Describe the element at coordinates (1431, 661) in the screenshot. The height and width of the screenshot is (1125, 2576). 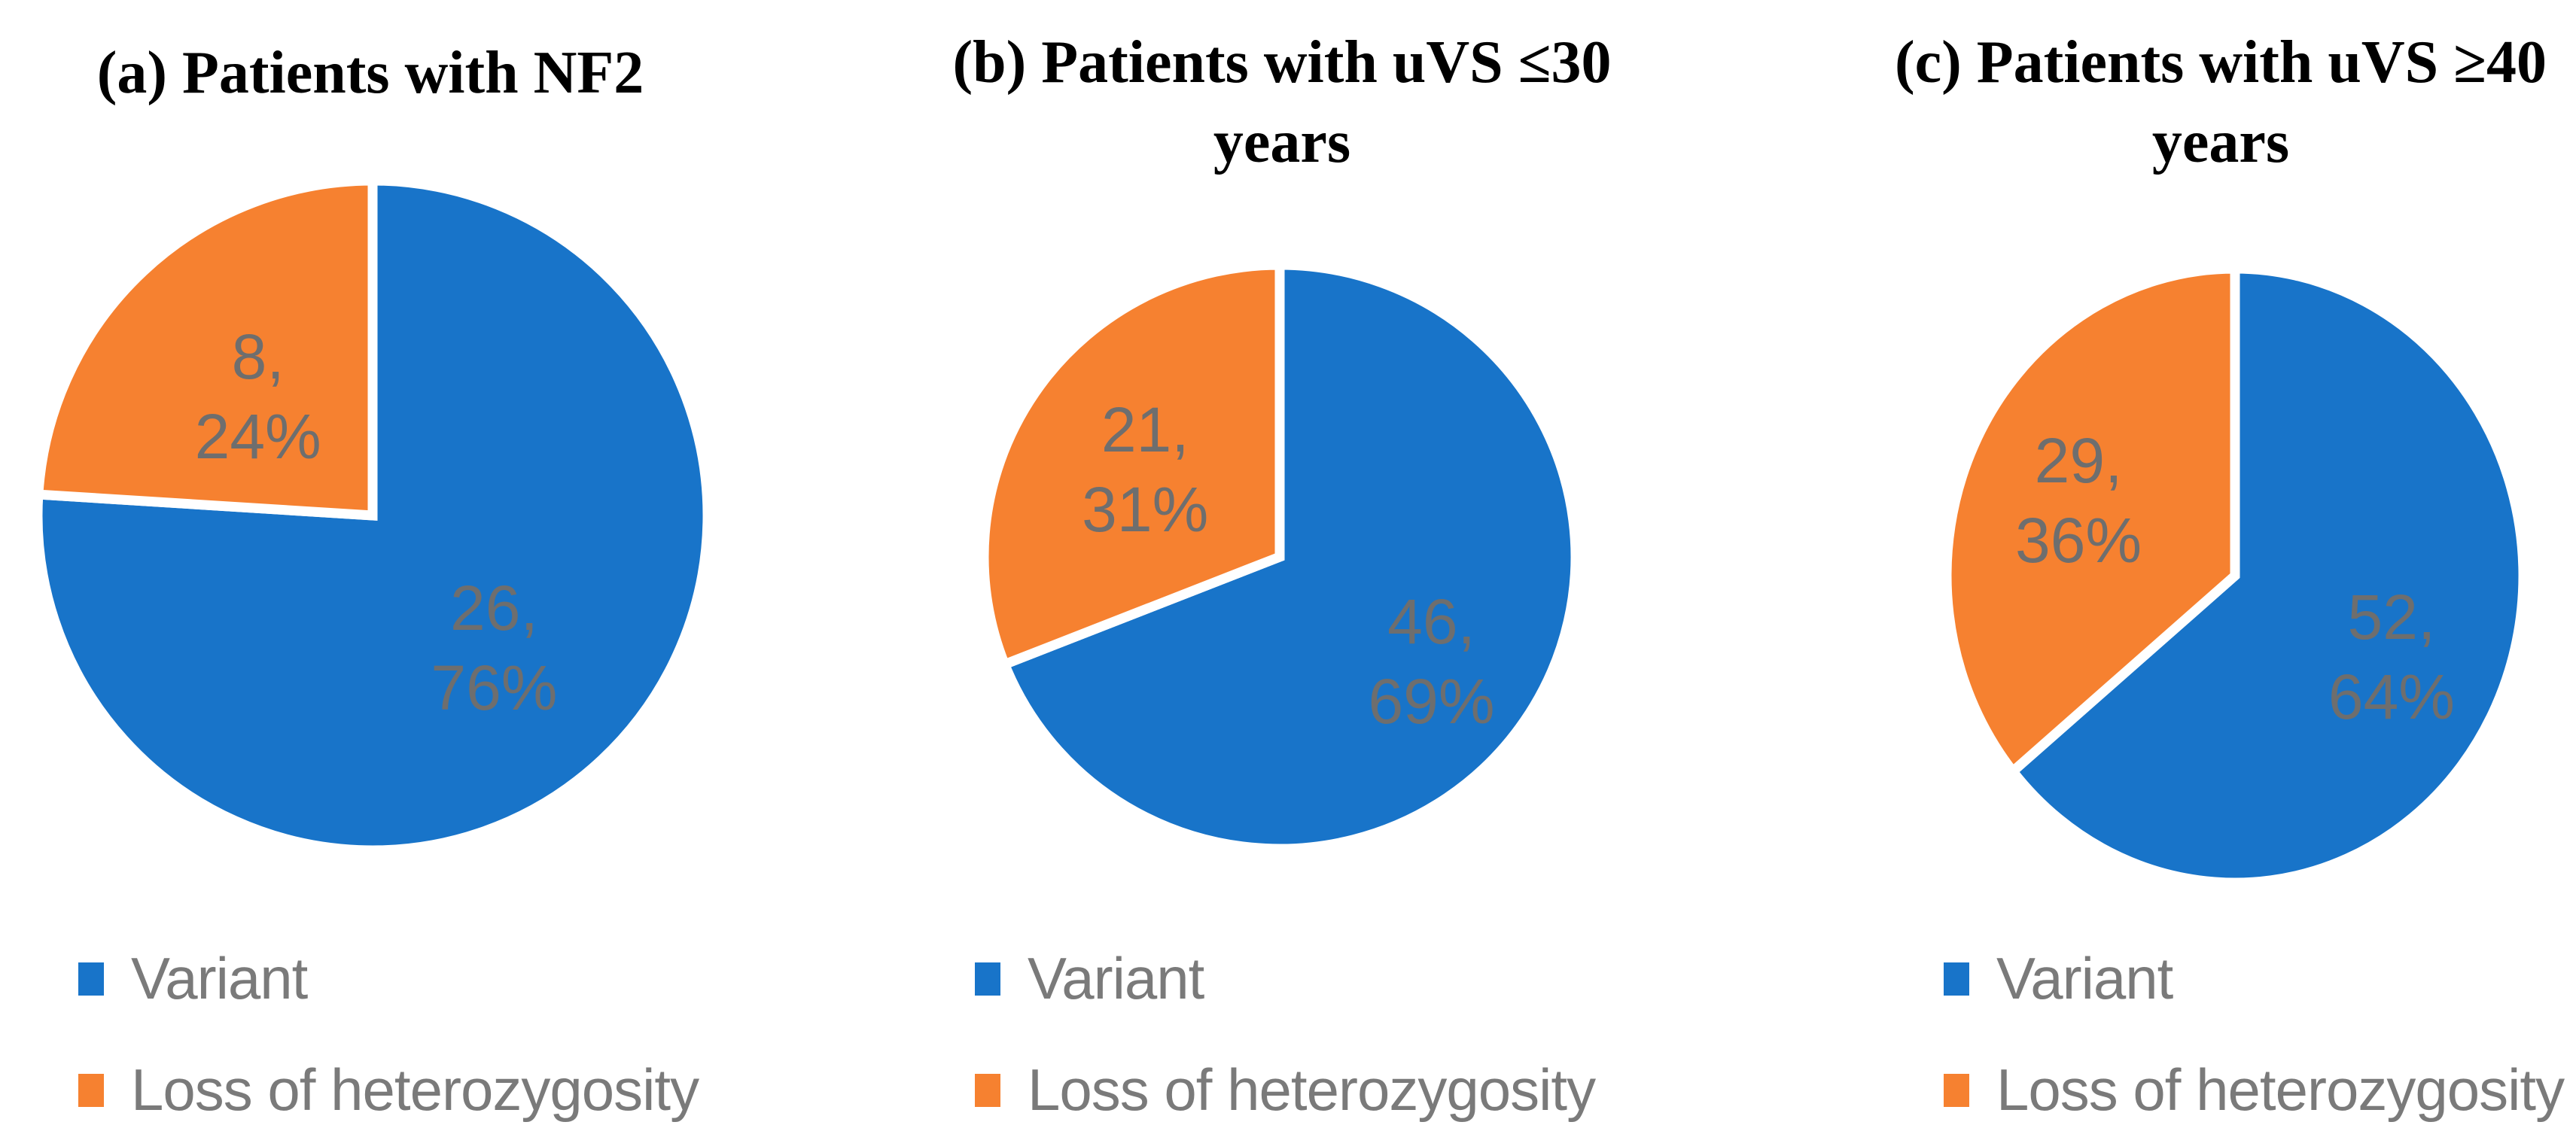
I see `slice-label-variant: 46, 69%` at that location.